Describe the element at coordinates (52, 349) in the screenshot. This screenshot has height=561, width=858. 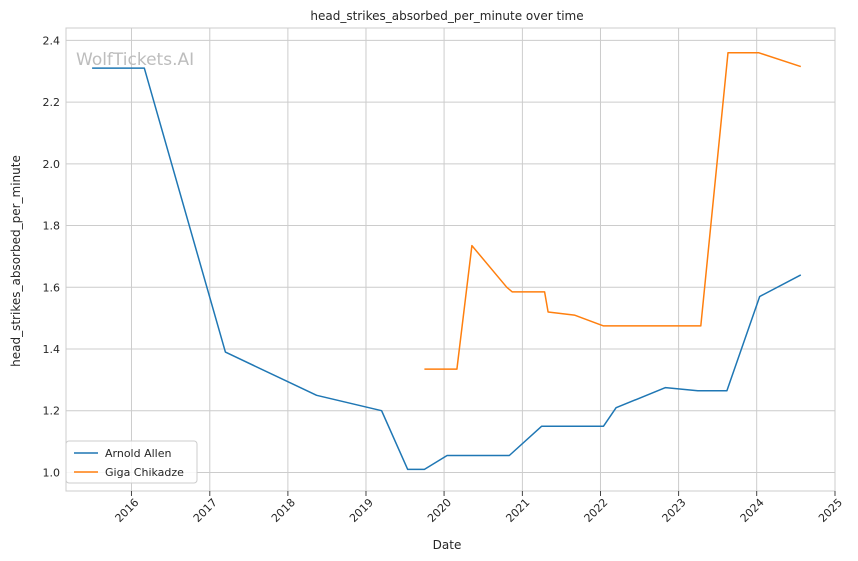
I see `y-tick-label: 1.4` at that location.